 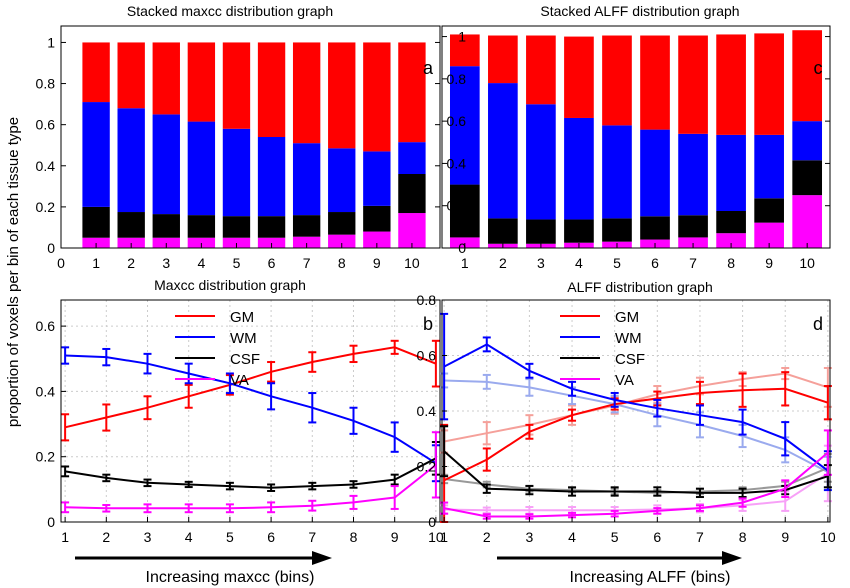 I want to click on tick-b-x-label: 3, so click(x=148, y=537).